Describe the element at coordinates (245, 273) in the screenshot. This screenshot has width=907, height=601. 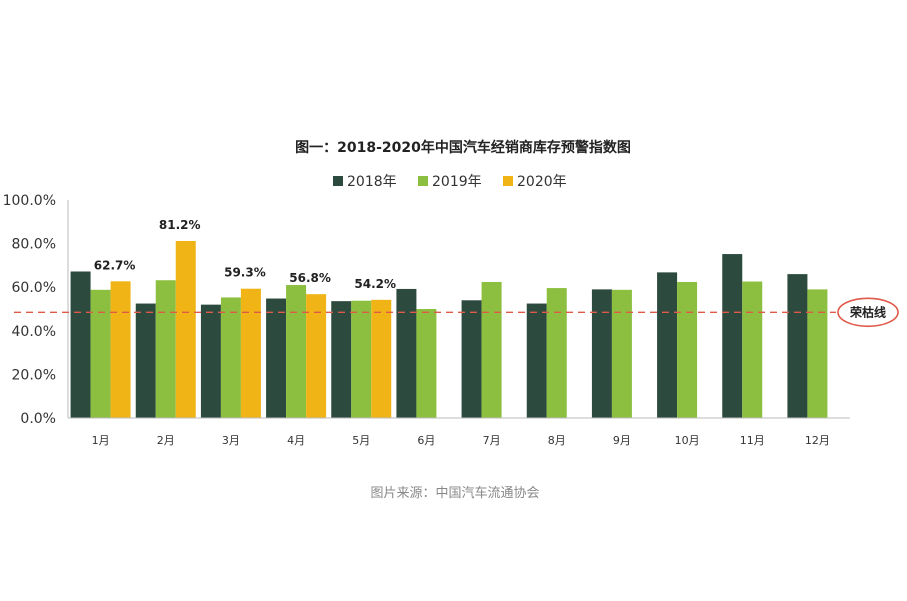
I see `data-label: 59.3%` at that location.